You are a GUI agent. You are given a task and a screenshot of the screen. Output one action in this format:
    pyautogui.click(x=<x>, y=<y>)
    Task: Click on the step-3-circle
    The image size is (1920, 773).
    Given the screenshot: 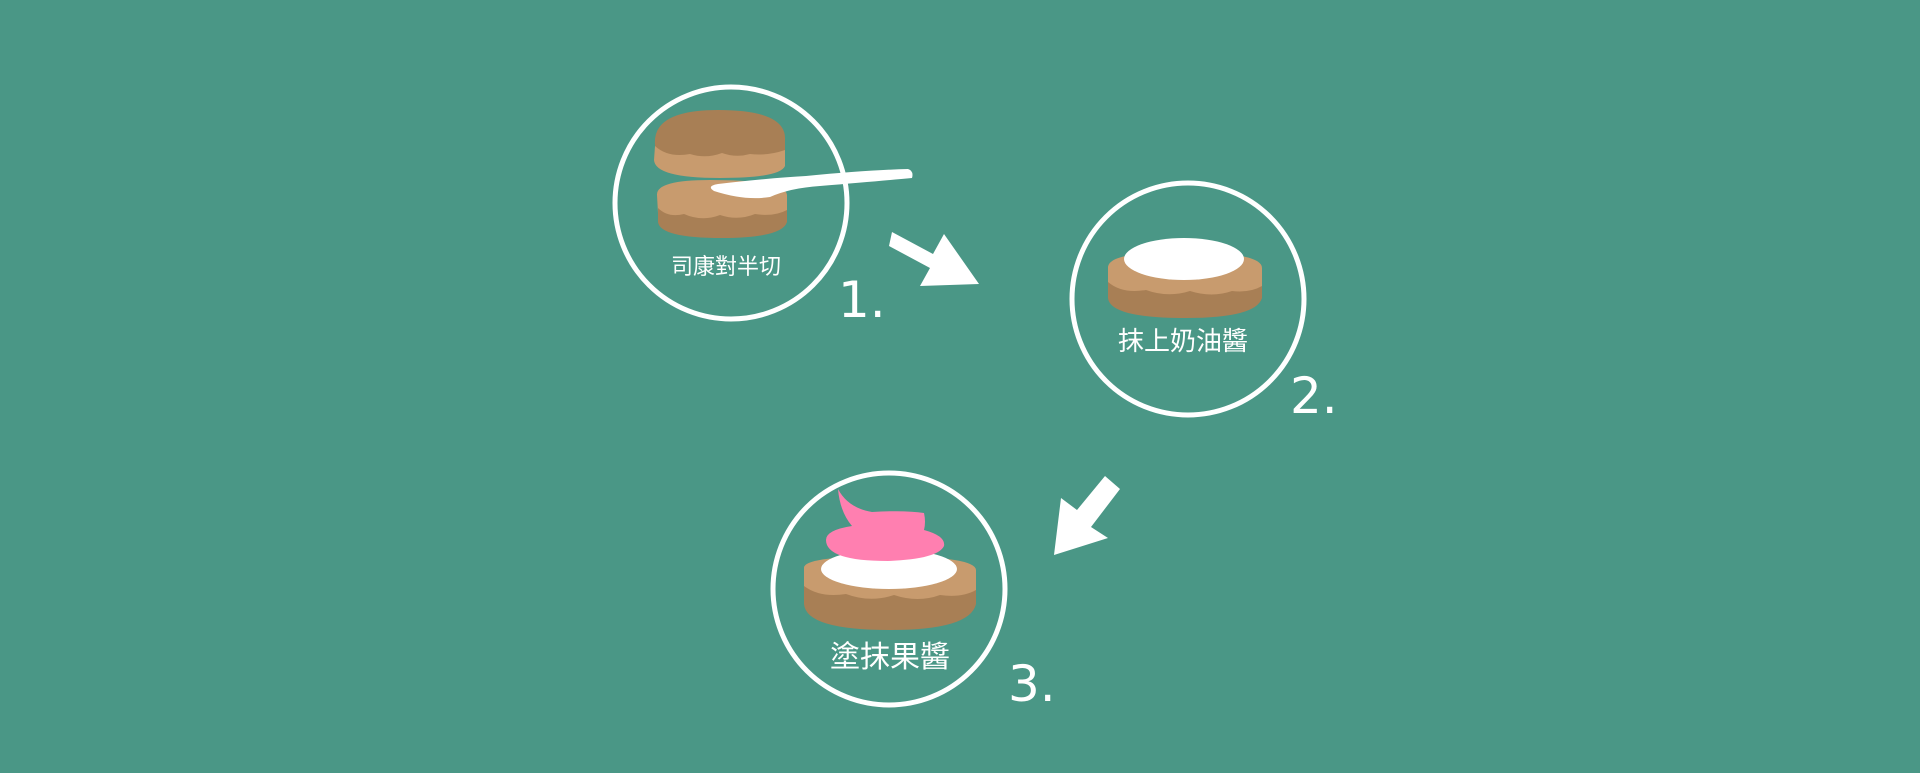 What is the action you would take?
    pyautogui.click(x=889, y=589)
    